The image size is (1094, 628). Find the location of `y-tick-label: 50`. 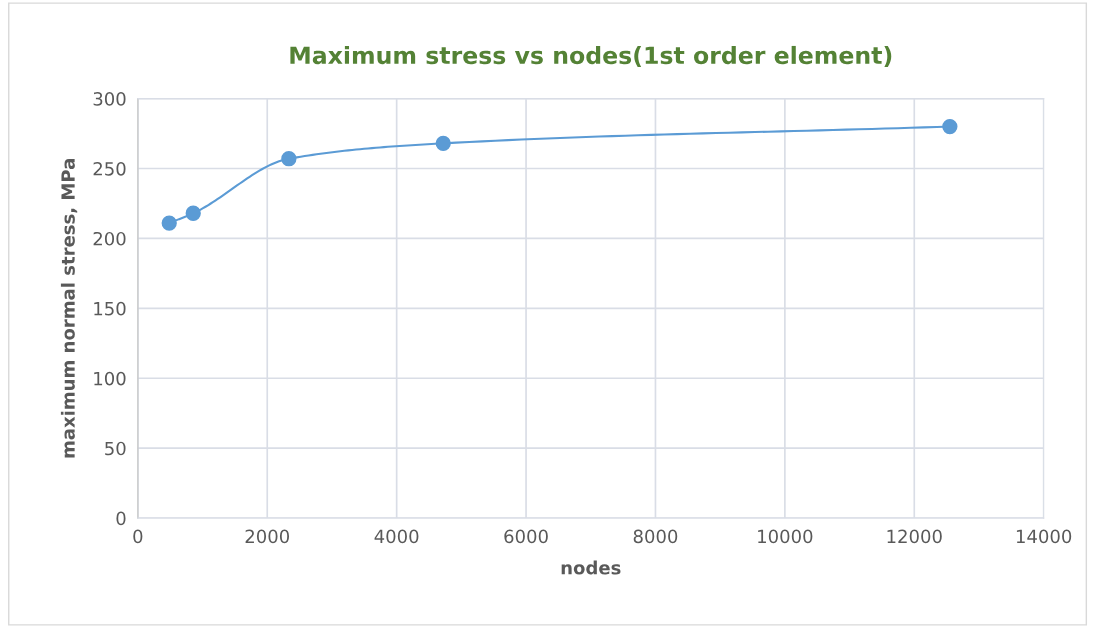

y-tick-label: 50 is located at coordinates (115, 448).